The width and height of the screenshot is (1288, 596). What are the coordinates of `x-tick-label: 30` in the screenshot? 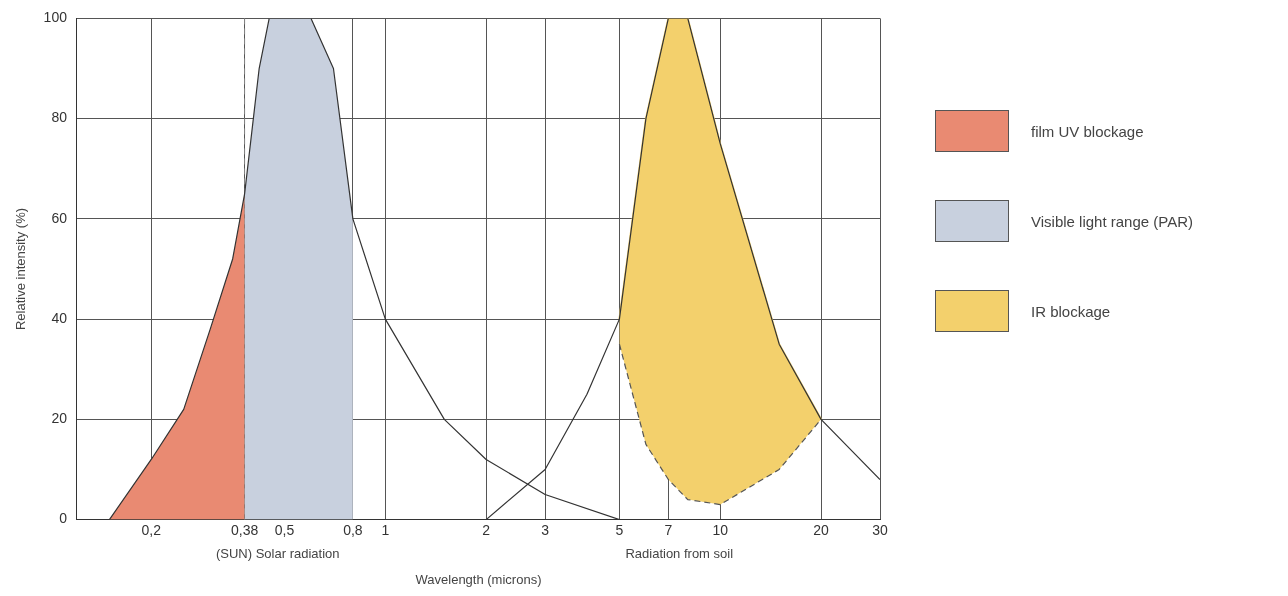 It's located at (880, 529).